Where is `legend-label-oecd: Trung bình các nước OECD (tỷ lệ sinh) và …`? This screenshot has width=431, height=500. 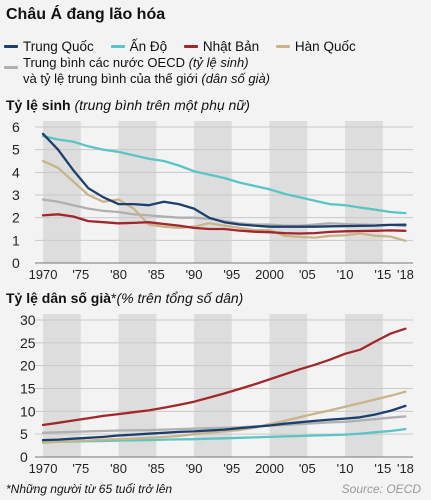
legend-label-oecd: Trung bình các nước OECD (tỷ lệ sinh) và … is located at coordinates (146, 71).